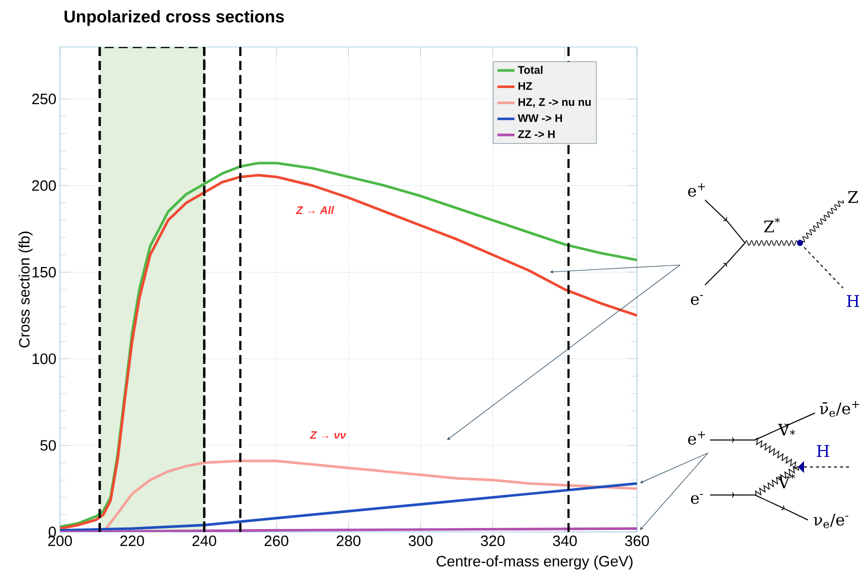 The height and width of the screenshot is (581, 865). I want to click on annotation: Z → νν, so click(328, 435).